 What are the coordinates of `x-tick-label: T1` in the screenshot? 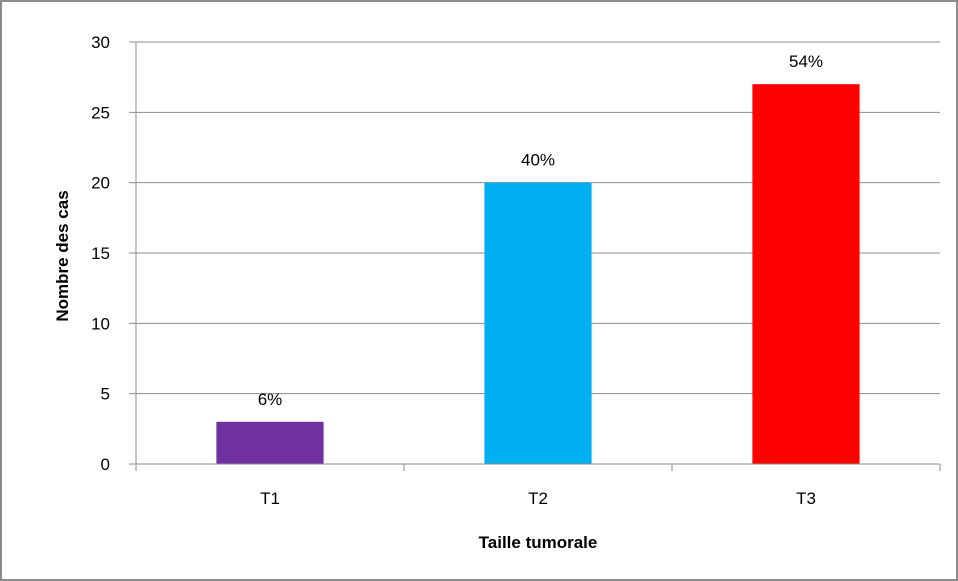 It's located at (270, 498).